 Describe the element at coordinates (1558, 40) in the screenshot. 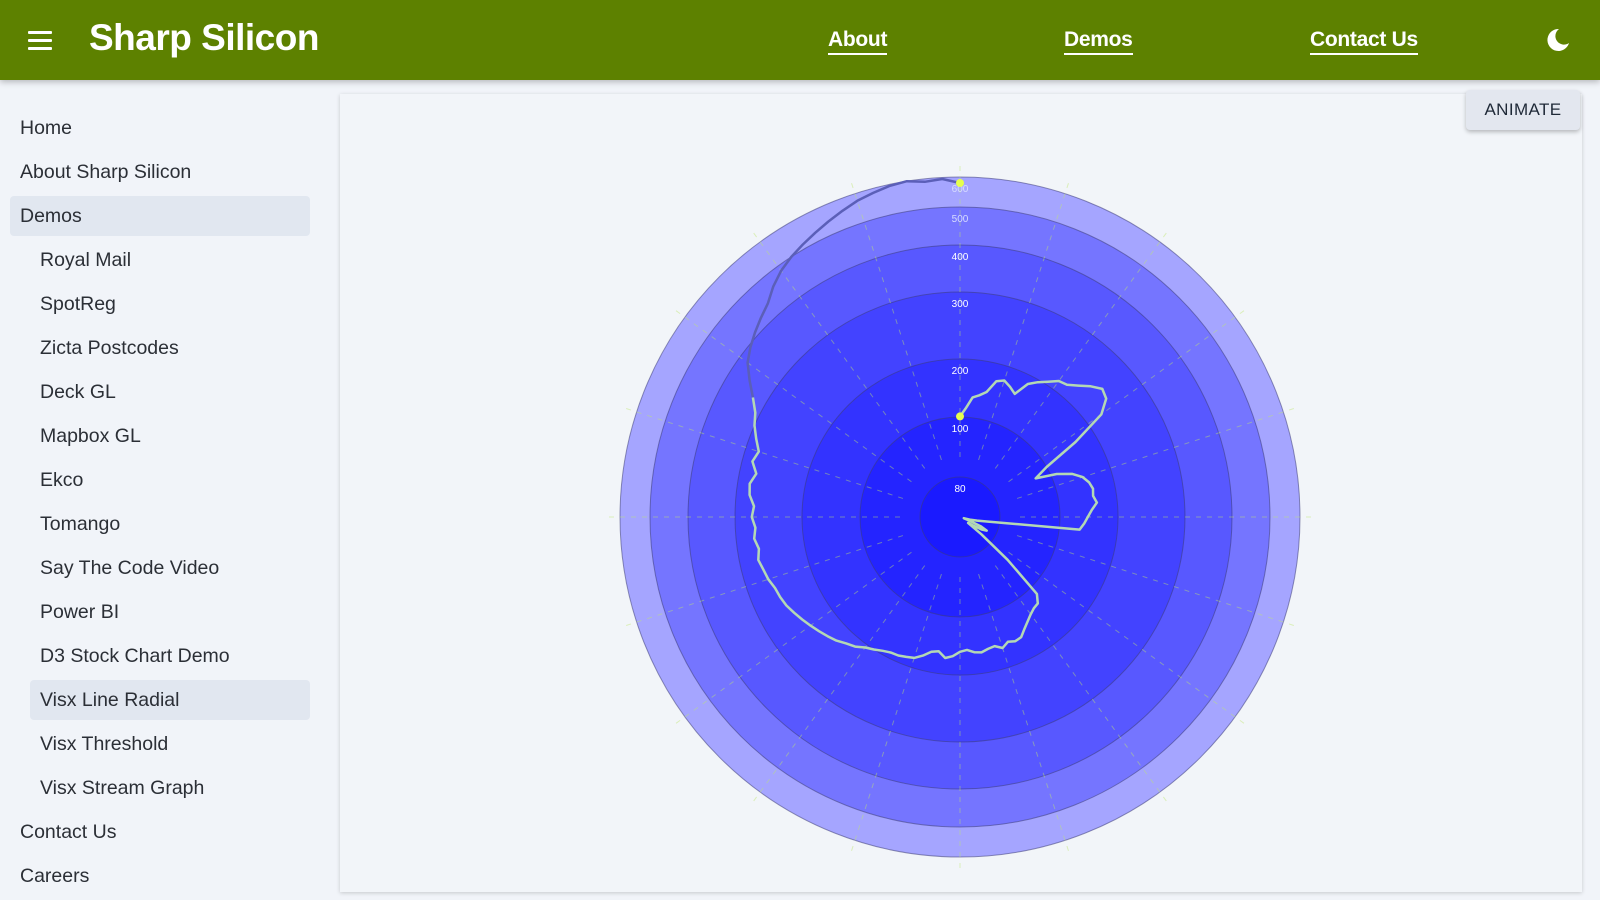

I see `moon-icon` at that location.